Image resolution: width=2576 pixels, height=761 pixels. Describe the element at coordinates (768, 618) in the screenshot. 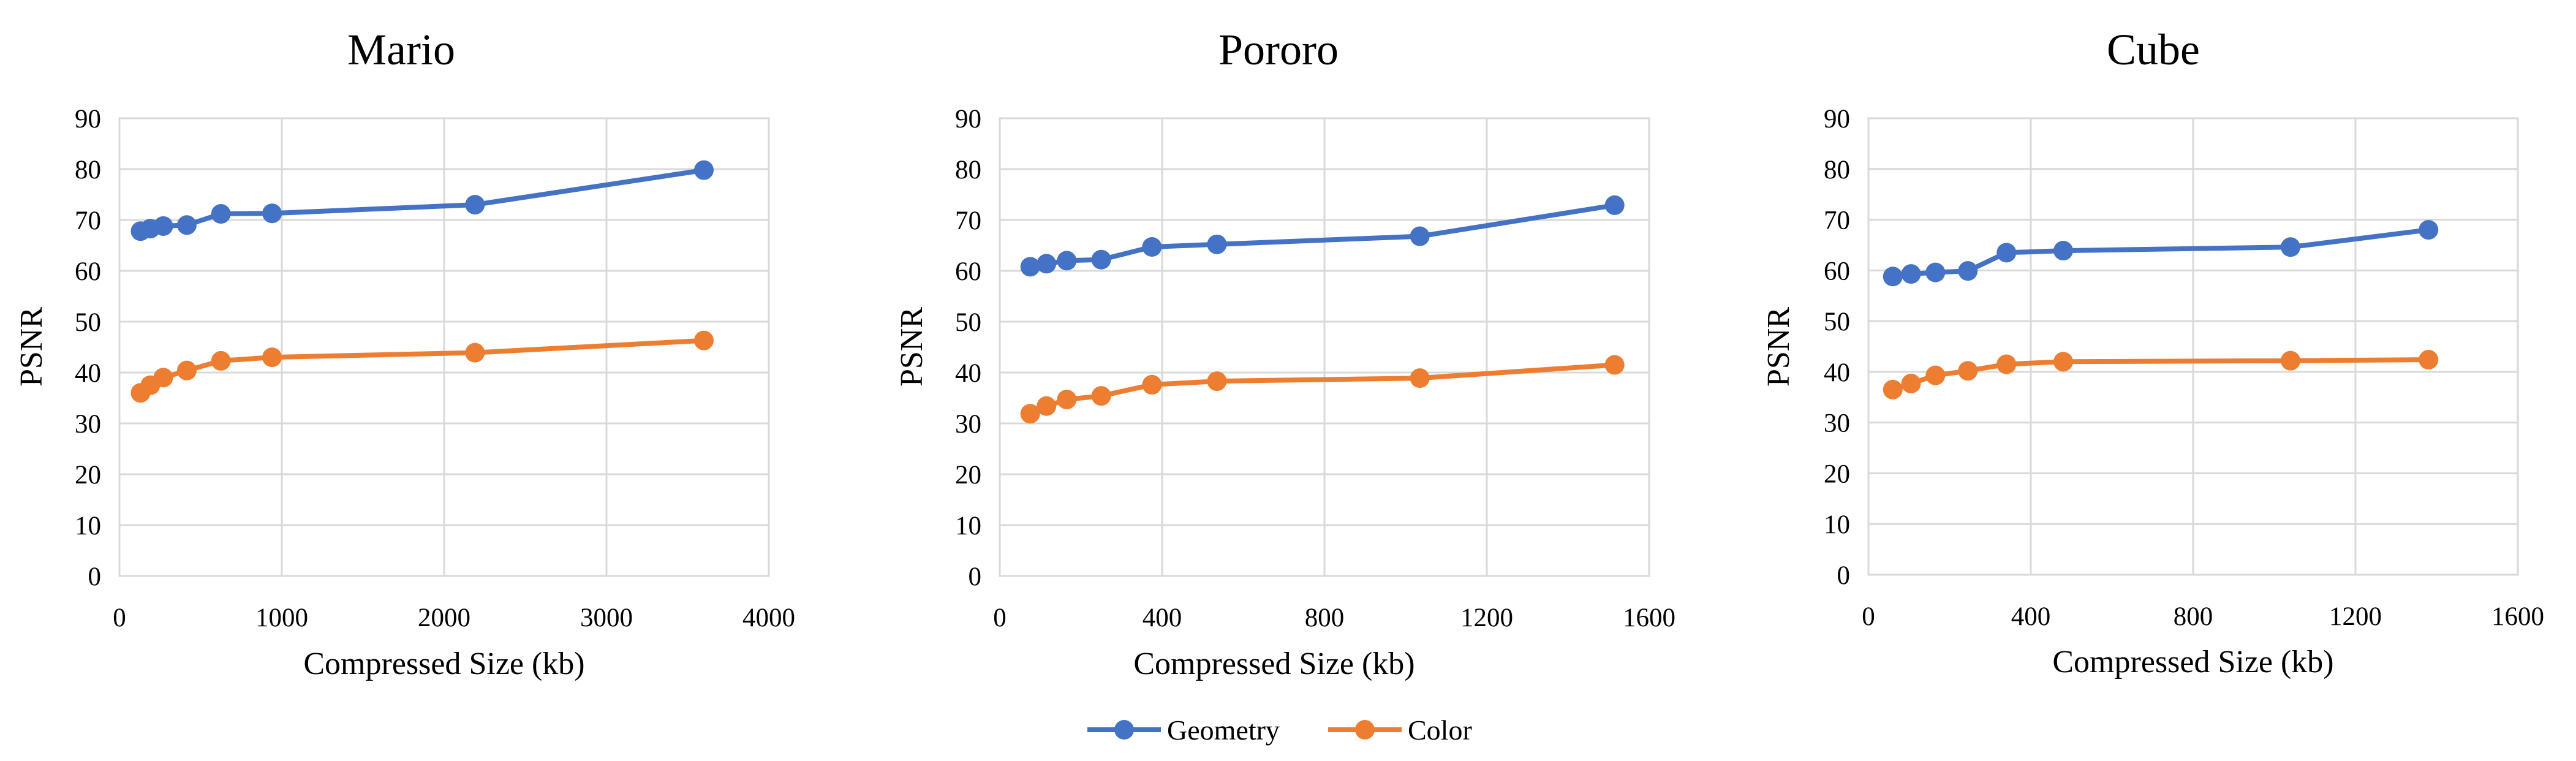

I see `x-tick-label: 4000` at that location.